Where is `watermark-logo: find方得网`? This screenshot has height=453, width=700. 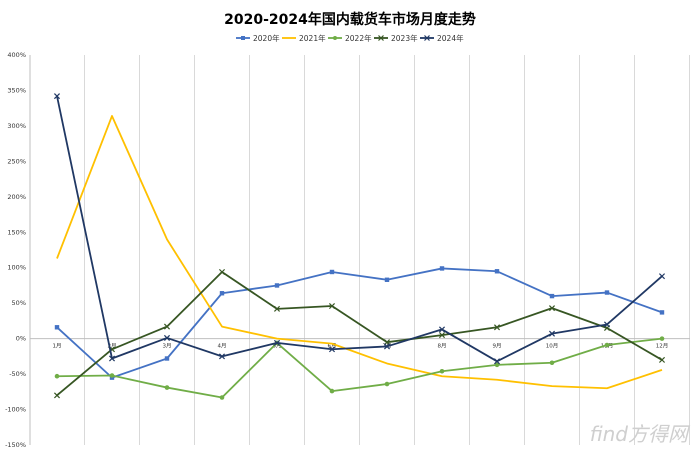
watermark-logo: find方得网 is located at coordinates (638, 434).